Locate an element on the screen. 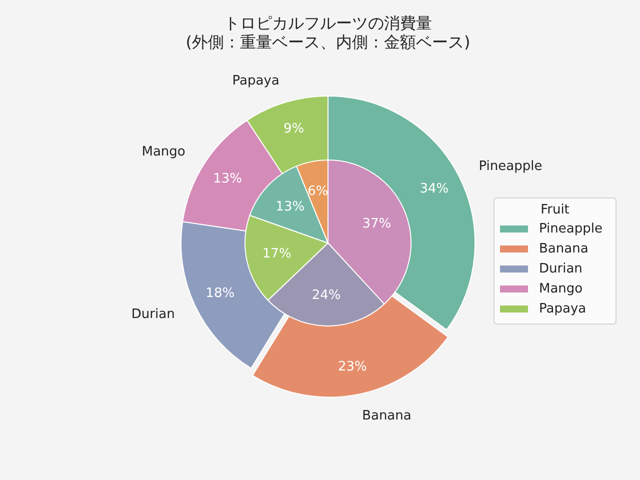  value-label: 18% is located at coordinates (220, 293).